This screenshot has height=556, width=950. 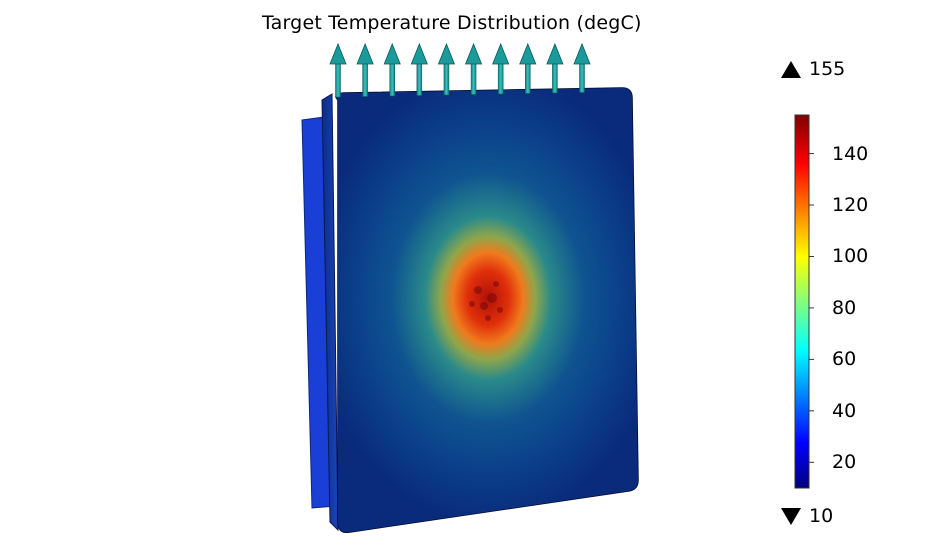 What do you see at coordinates (821, 516) in the screenshot?
I see `min-range-label: 10` at bounding box center [821, 516].